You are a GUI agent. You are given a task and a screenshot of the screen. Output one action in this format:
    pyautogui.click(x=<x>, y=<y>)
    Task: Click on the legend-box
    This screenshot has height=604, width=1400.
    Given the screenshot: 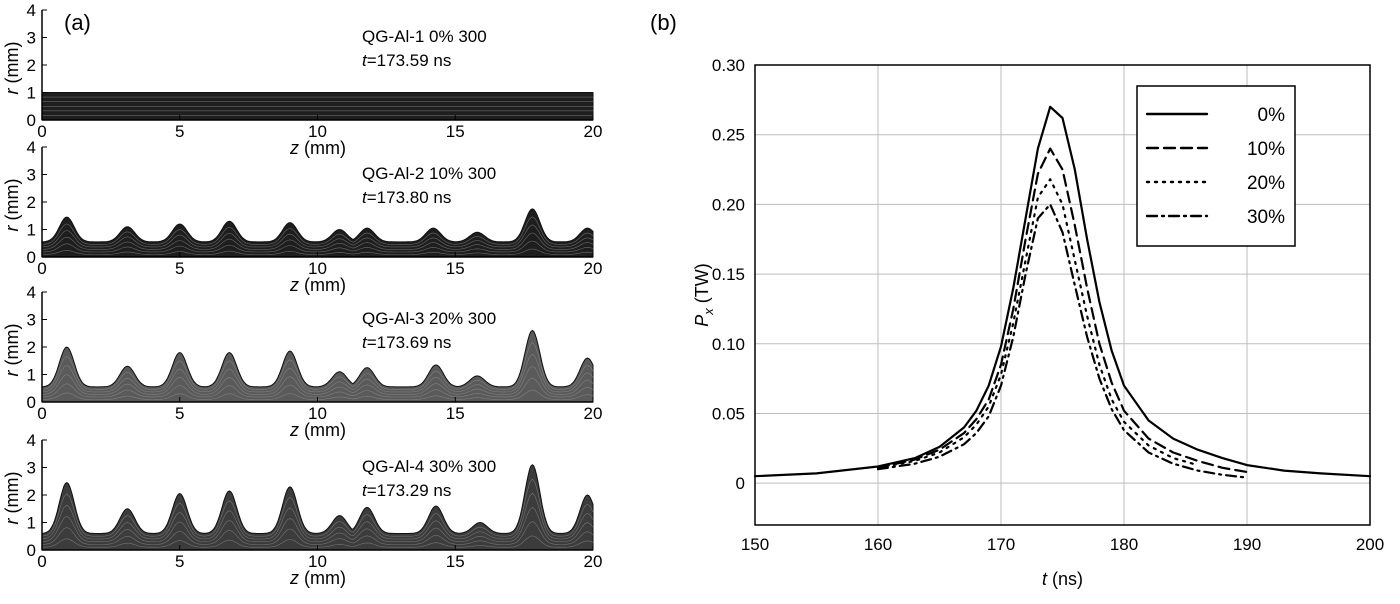 What is the action you would take?
    pyautogui.click(x=1216, y=166)
    